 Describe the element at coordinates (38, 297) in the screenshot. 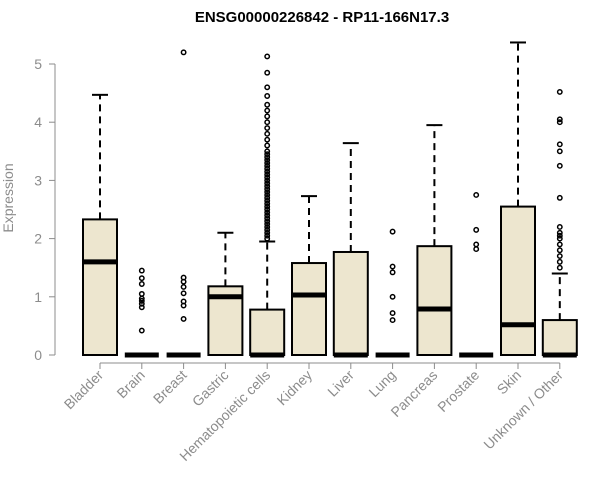

I see `y-tick-label: 1` at that location.